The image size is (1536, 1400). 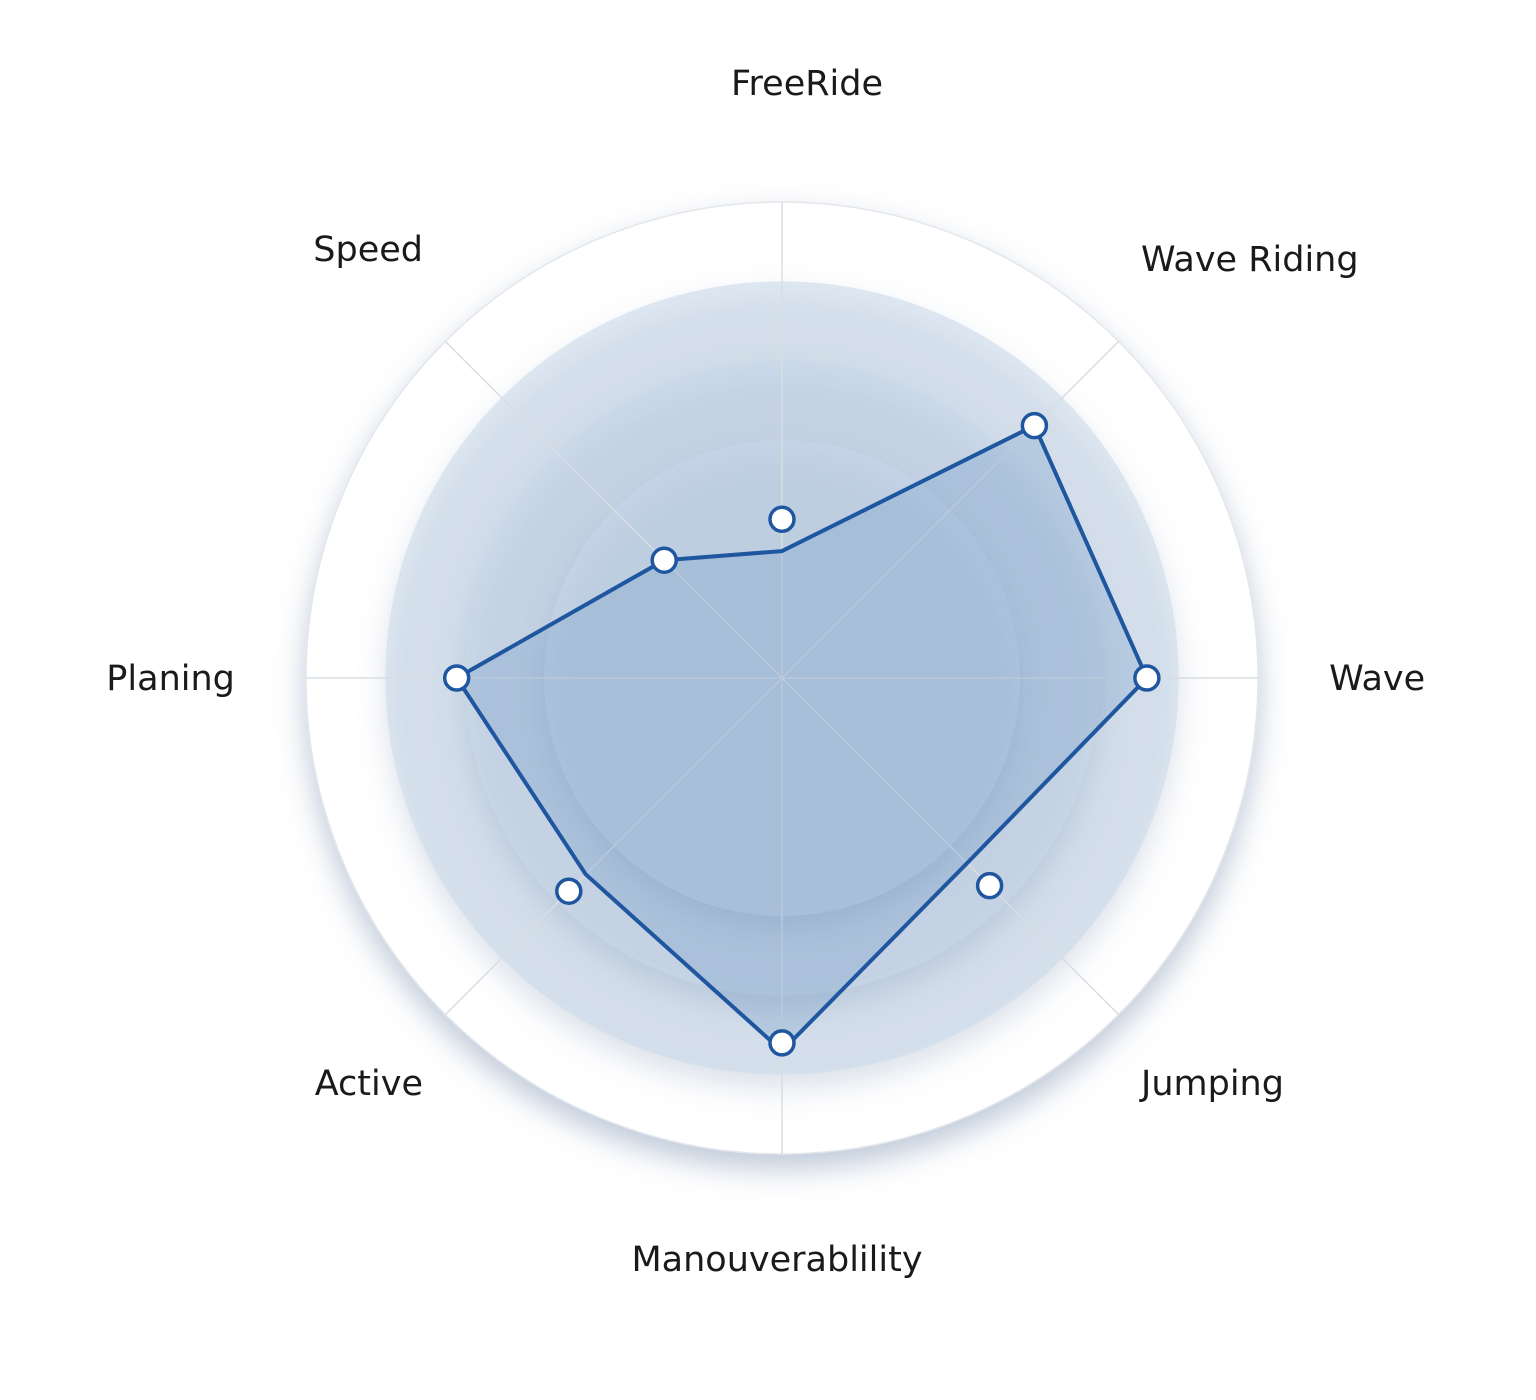 I want to click on axis-label-7: Speed, so click(x=368, y=250).